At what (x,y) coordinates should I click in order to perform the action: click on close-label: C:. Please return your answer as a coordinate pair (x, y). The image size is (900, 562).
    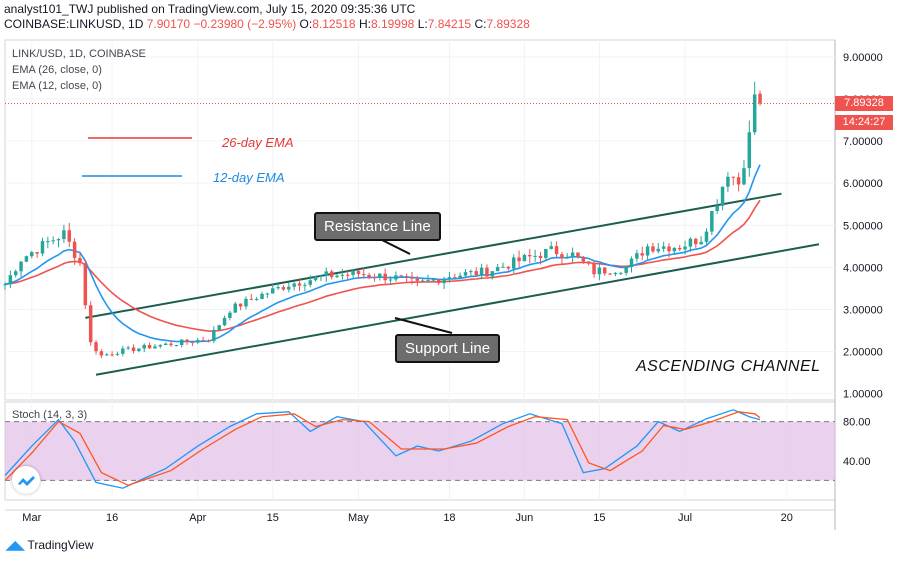
    Looking at the image, I should click on (480, 24).